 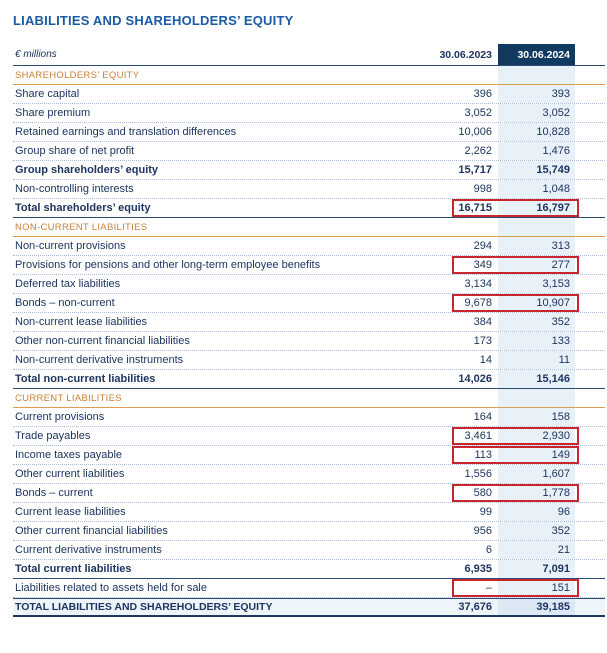 What do you see at coordinates (475, 607) in the screenshot?
I see `value-2023: 37,676` at bounding box center [475, 607].